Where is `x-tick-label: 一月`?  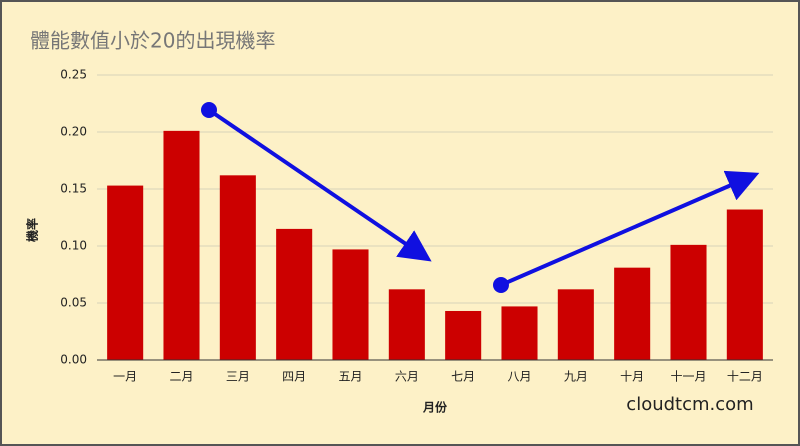 x-tick-label: 一月 is located at coordinates (125, 377).